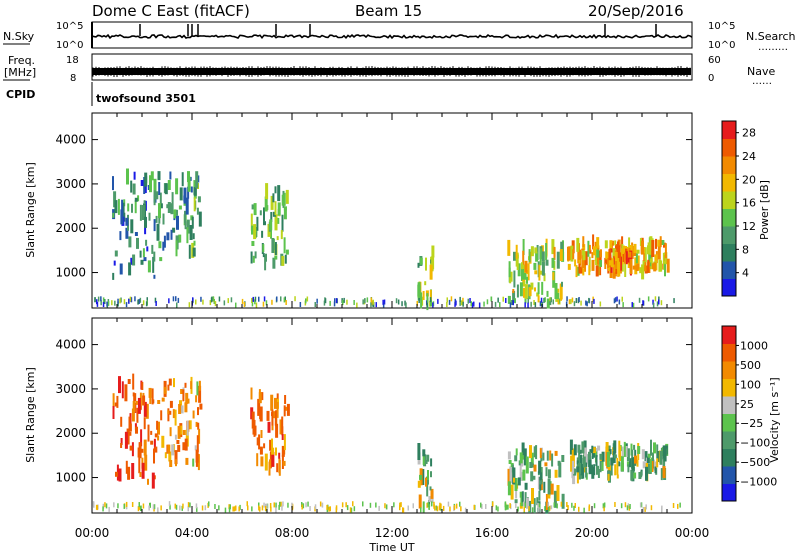 This screenshot has width=800, height=554. I want to click on colorbar-swatch, so click(729, 405).